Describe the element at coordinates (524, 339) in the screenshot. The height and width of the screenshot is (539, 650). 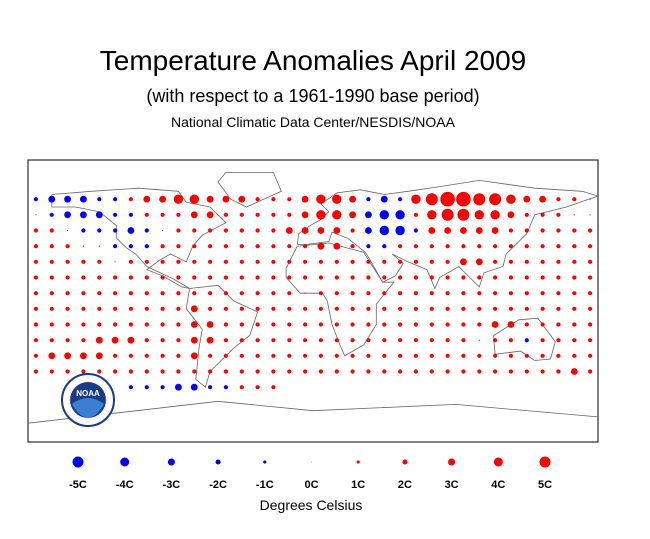
I see `coastline` at that location.